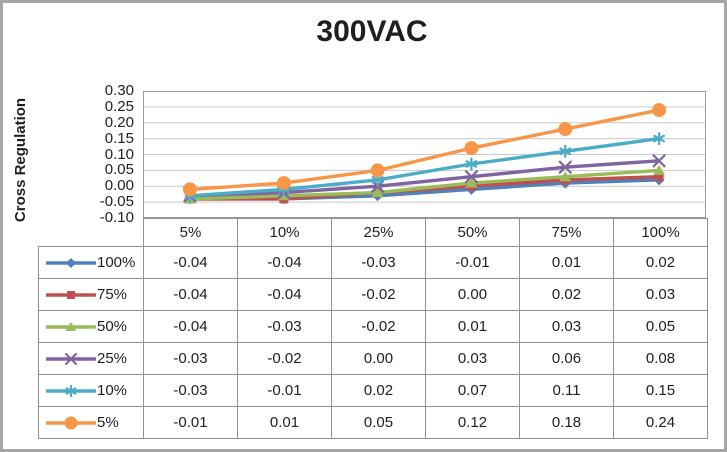  I want to click on table-row: 75% -0.04 -0.04 -0.02 0.00 0.02 0.03, so click(373, 294).